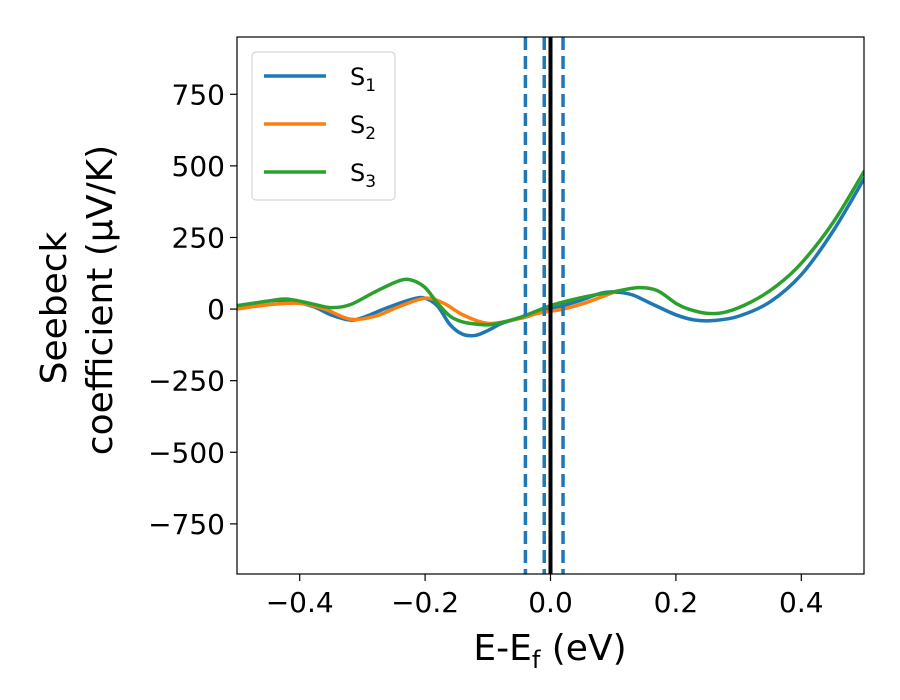  I want to click on x-tick-label: −0.2, so click(425, 602).